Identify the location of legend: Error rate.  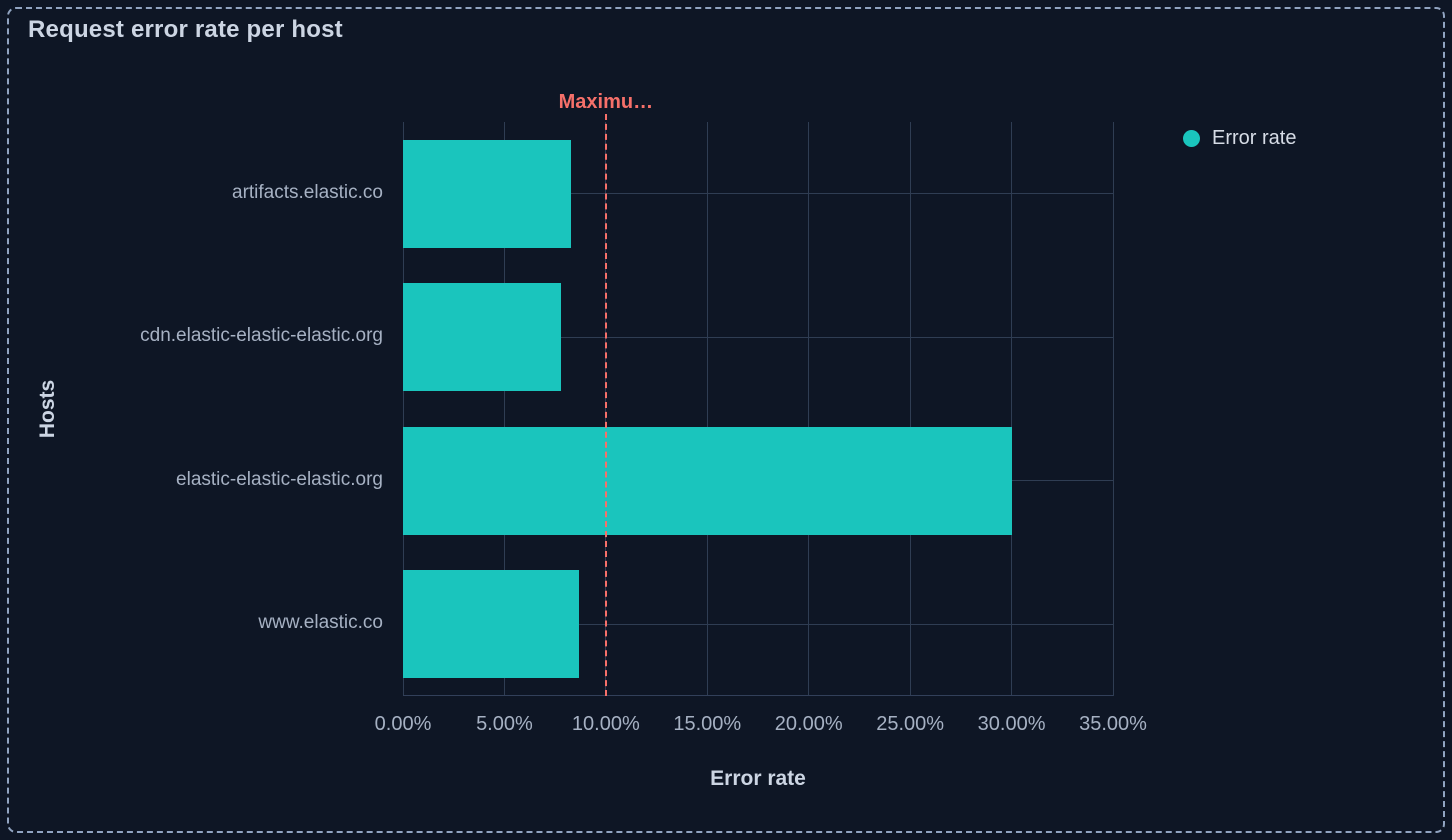
(1239, 138).